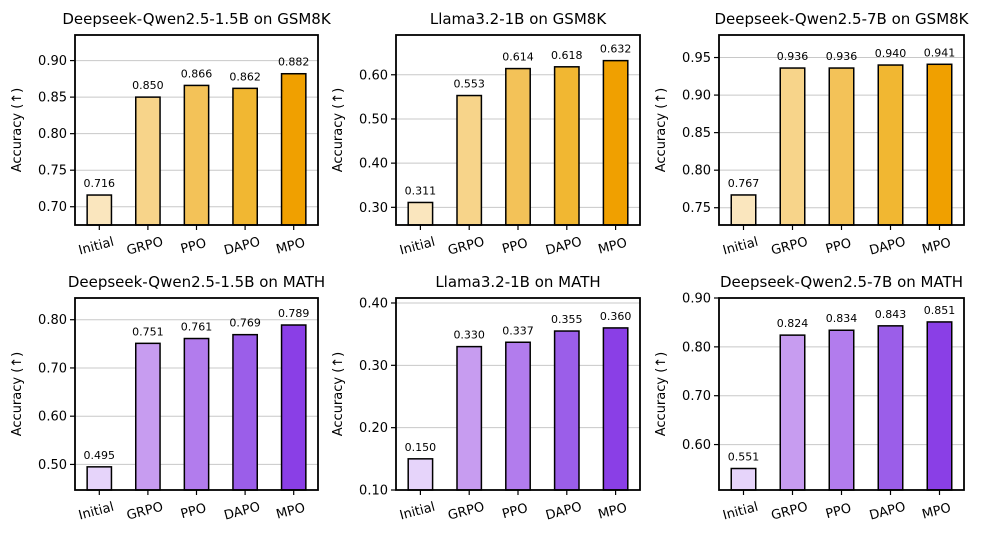 The width and height of the screenshot is (996, 537). I want to click on data-label: 0.360, so click(616, 316).